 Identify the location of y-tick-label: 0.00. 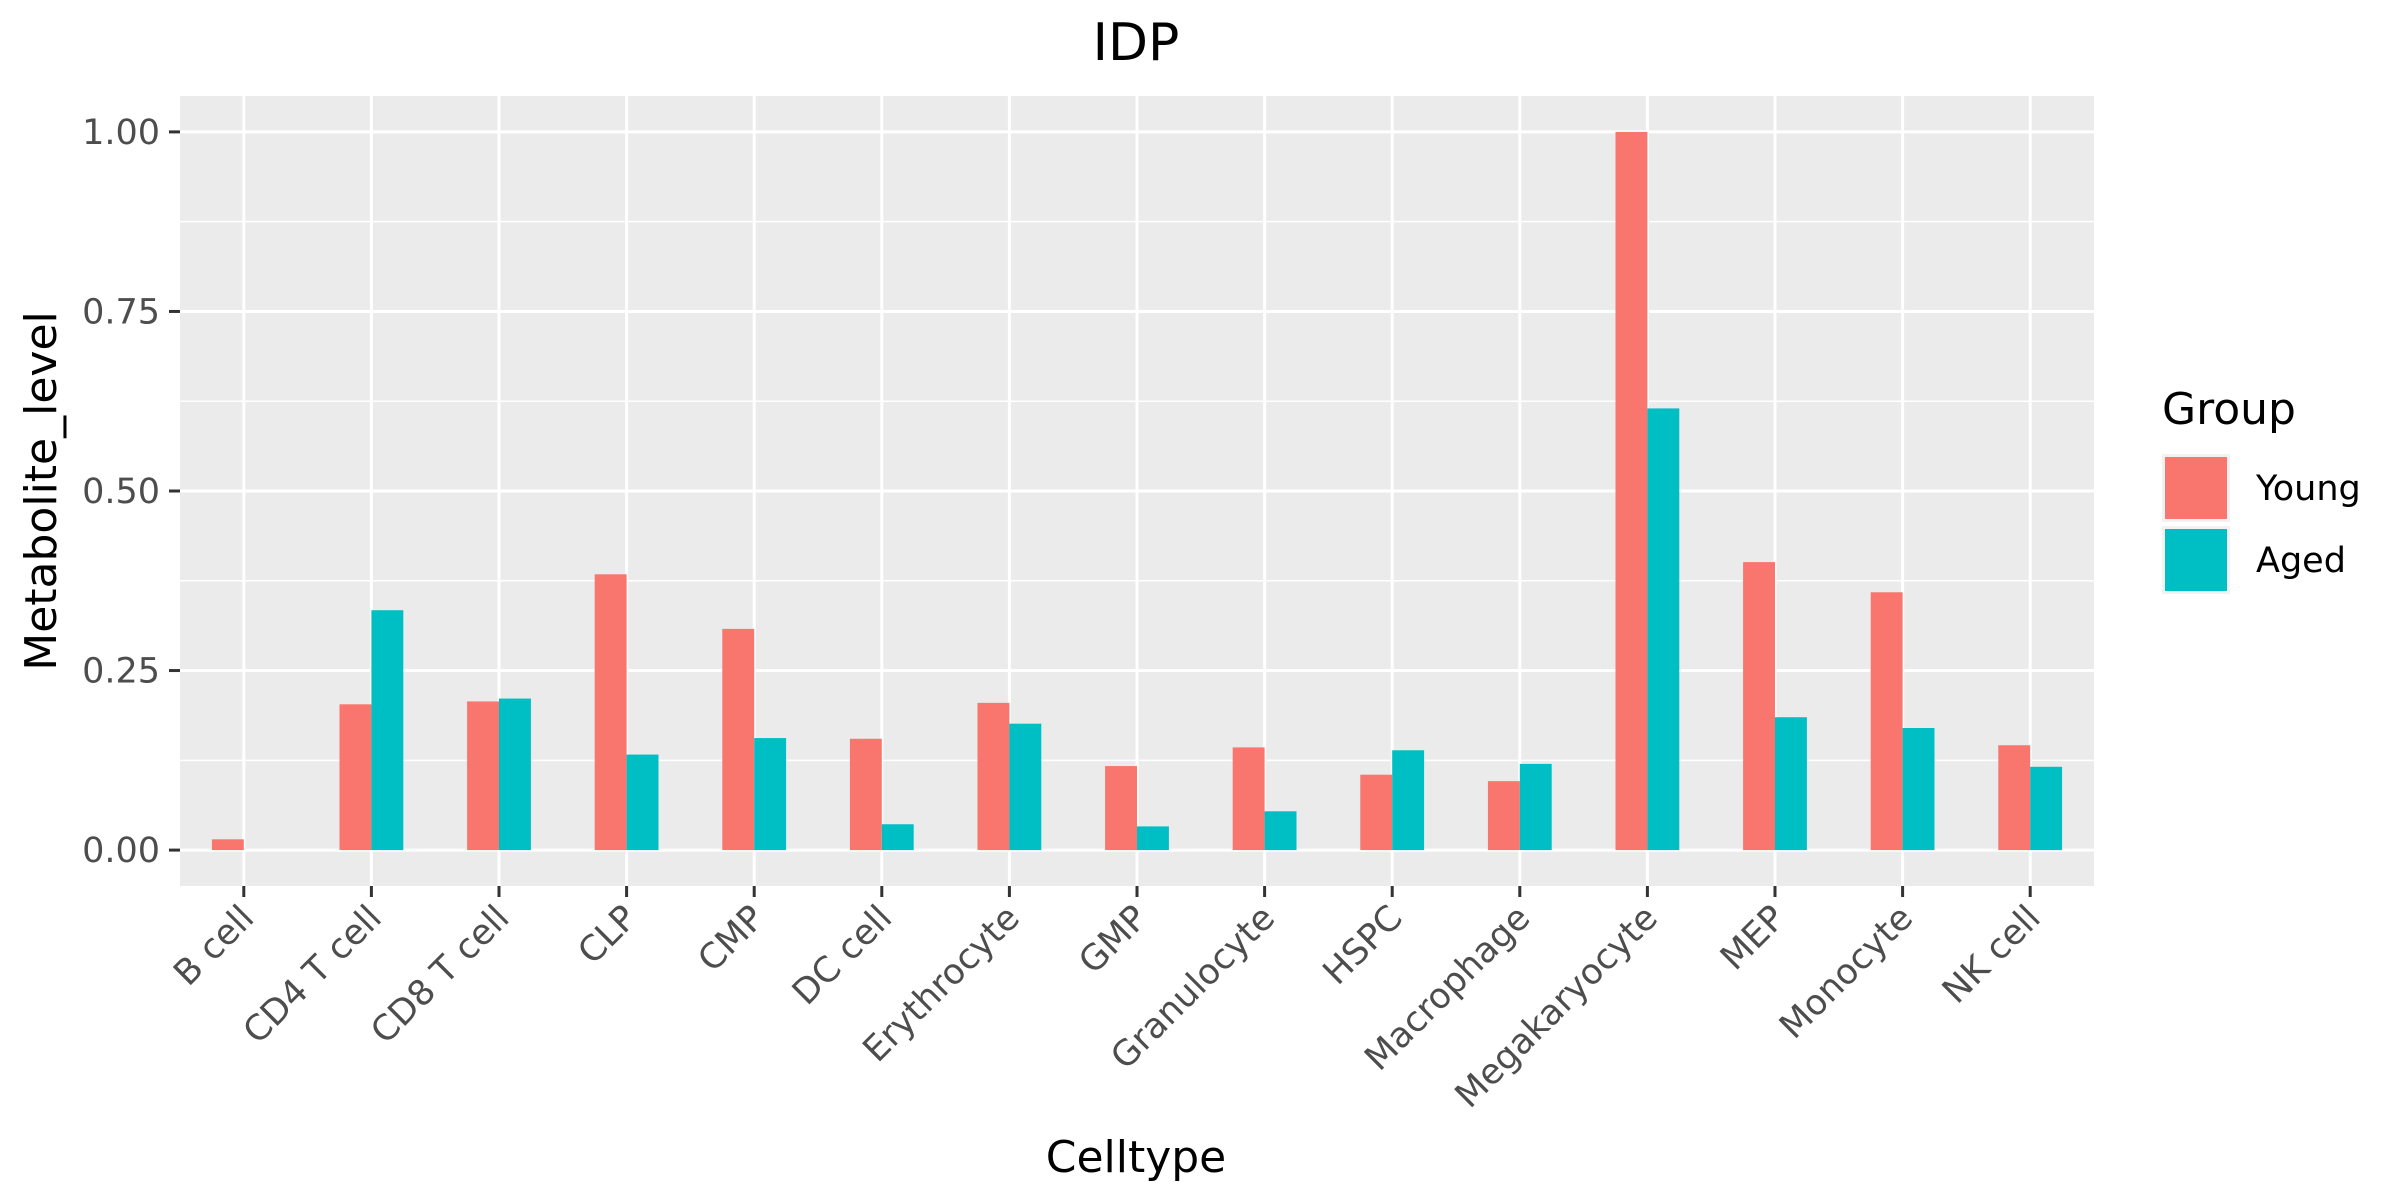
(121, 851).